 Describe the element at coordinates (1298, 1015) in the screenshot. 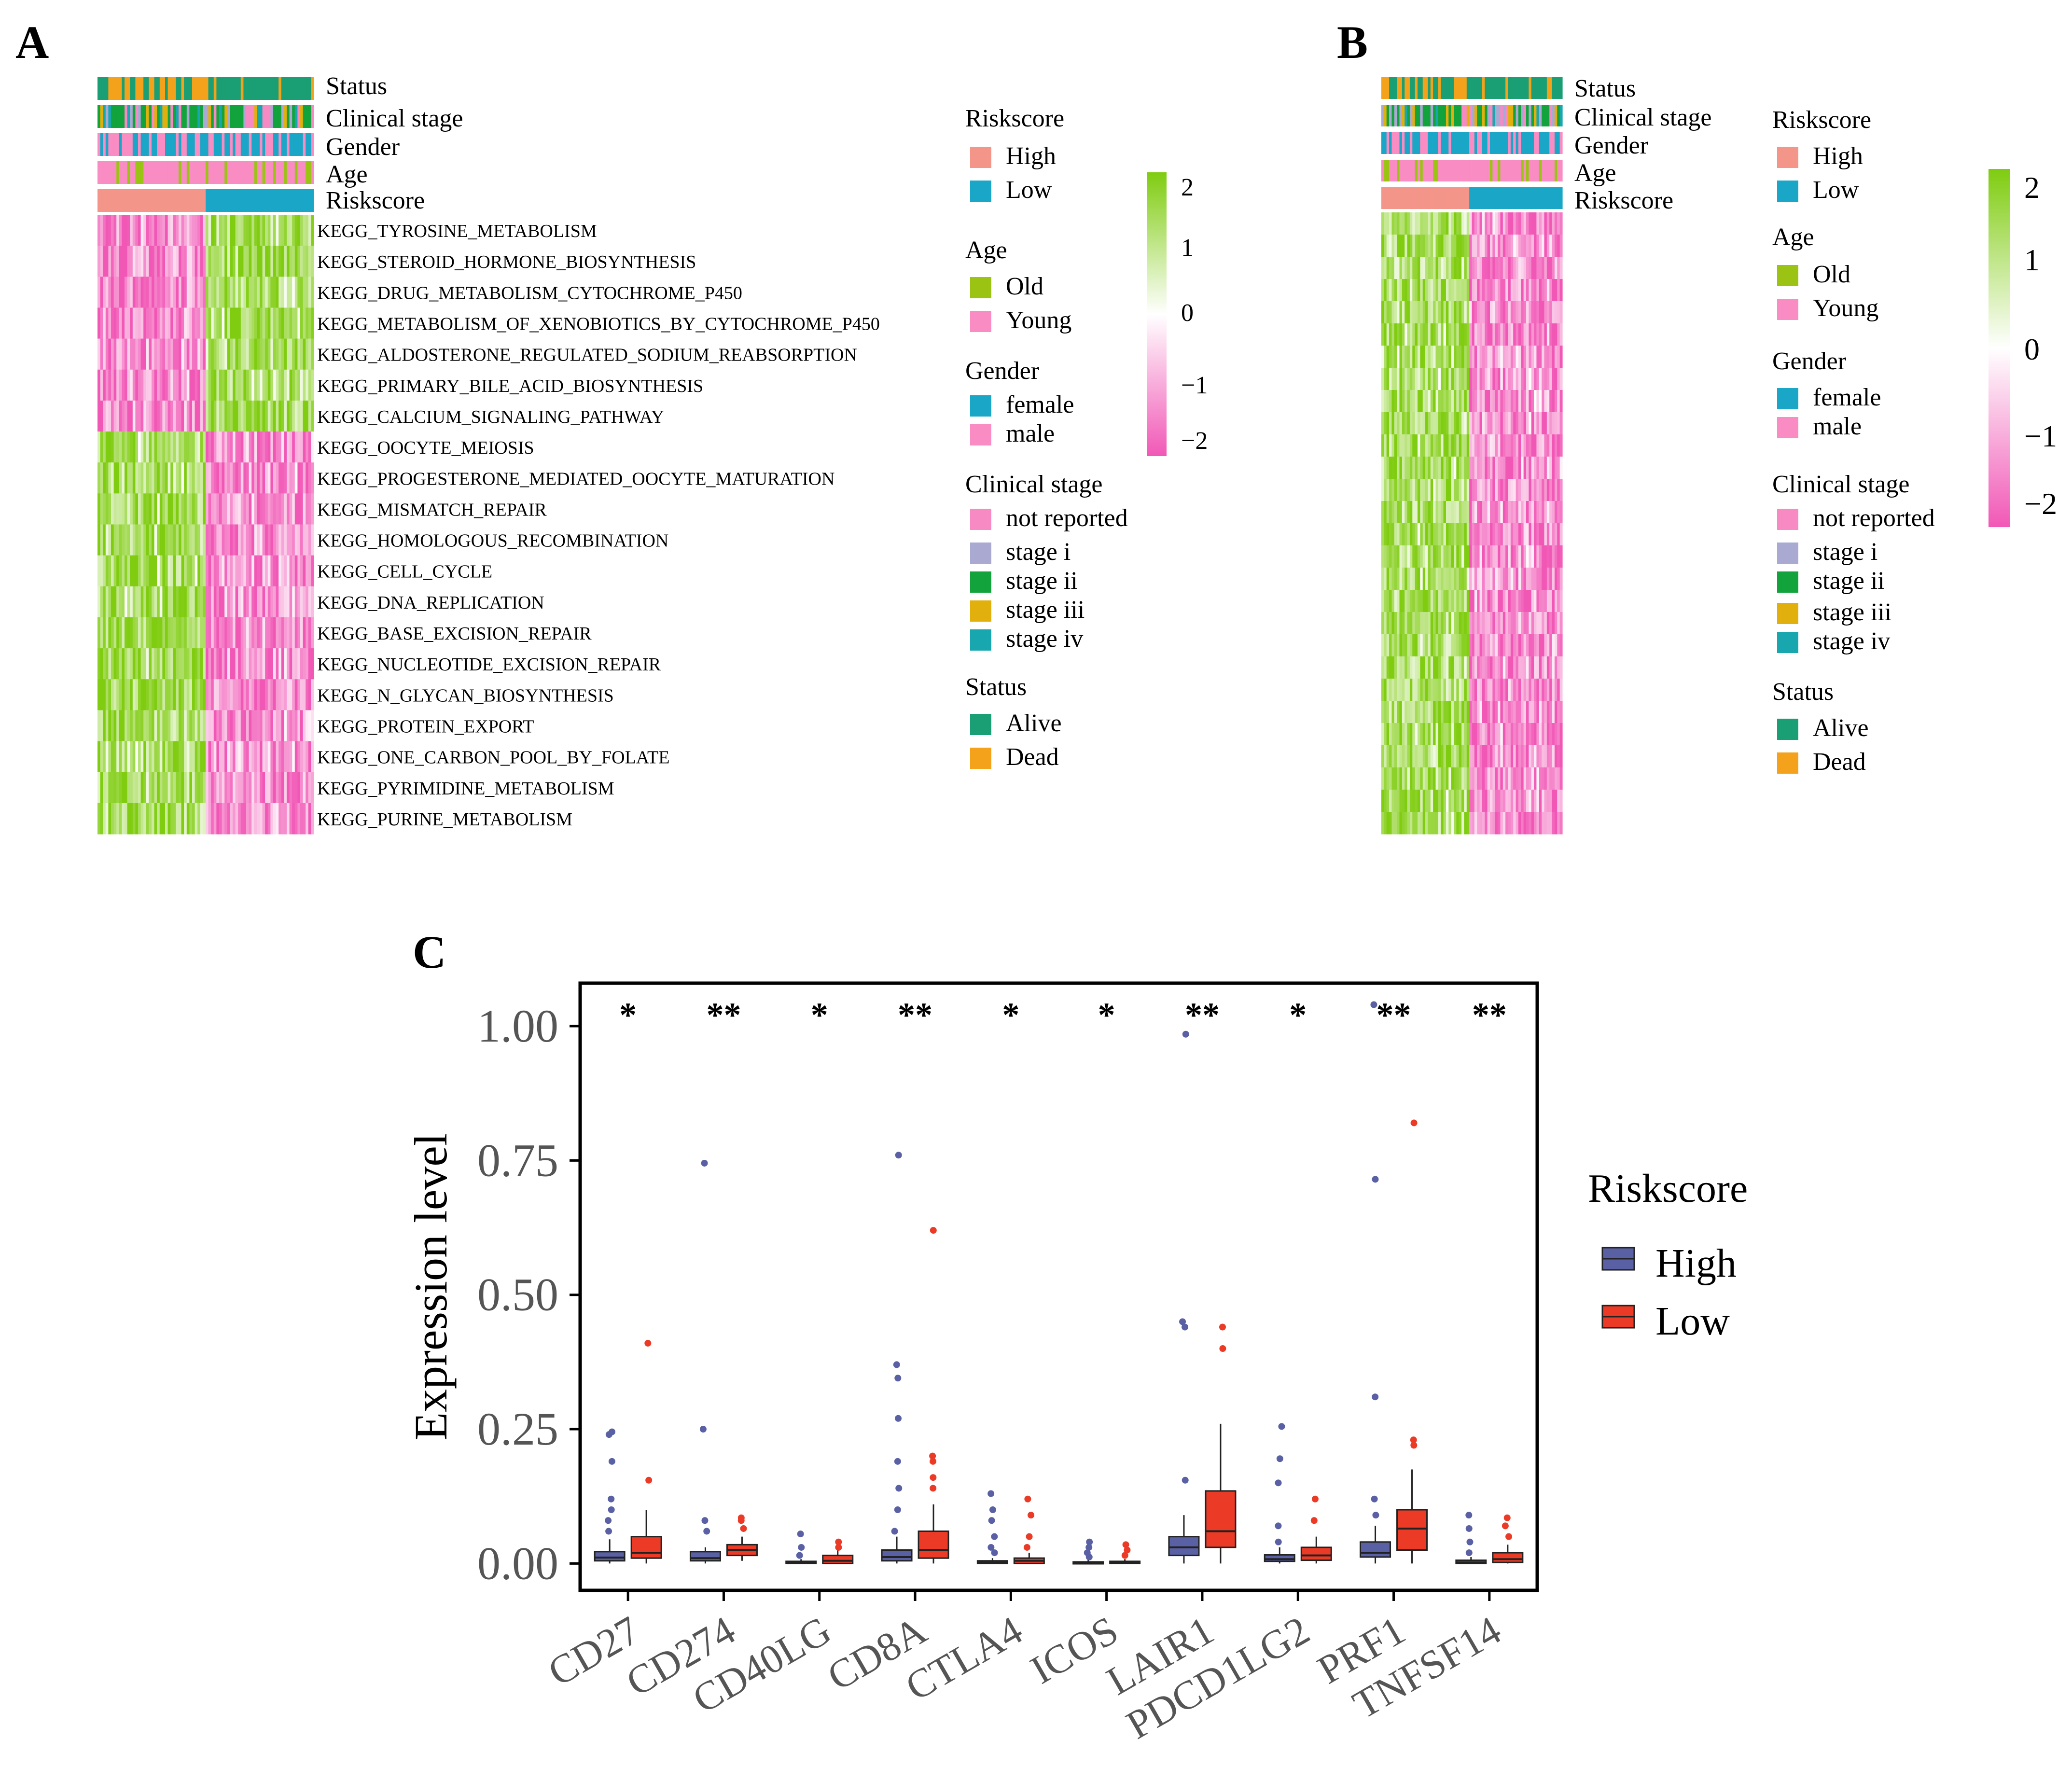

I see `panel-c-significance: *` at that location.